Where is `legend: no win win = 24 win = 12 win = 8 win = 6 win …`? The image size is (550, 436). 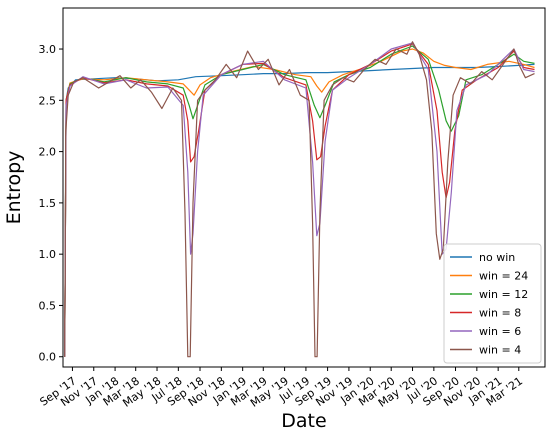
legend: no win win = 24 win = 12 win = 8 win = 6 win … is located at coordinates (492, 303).